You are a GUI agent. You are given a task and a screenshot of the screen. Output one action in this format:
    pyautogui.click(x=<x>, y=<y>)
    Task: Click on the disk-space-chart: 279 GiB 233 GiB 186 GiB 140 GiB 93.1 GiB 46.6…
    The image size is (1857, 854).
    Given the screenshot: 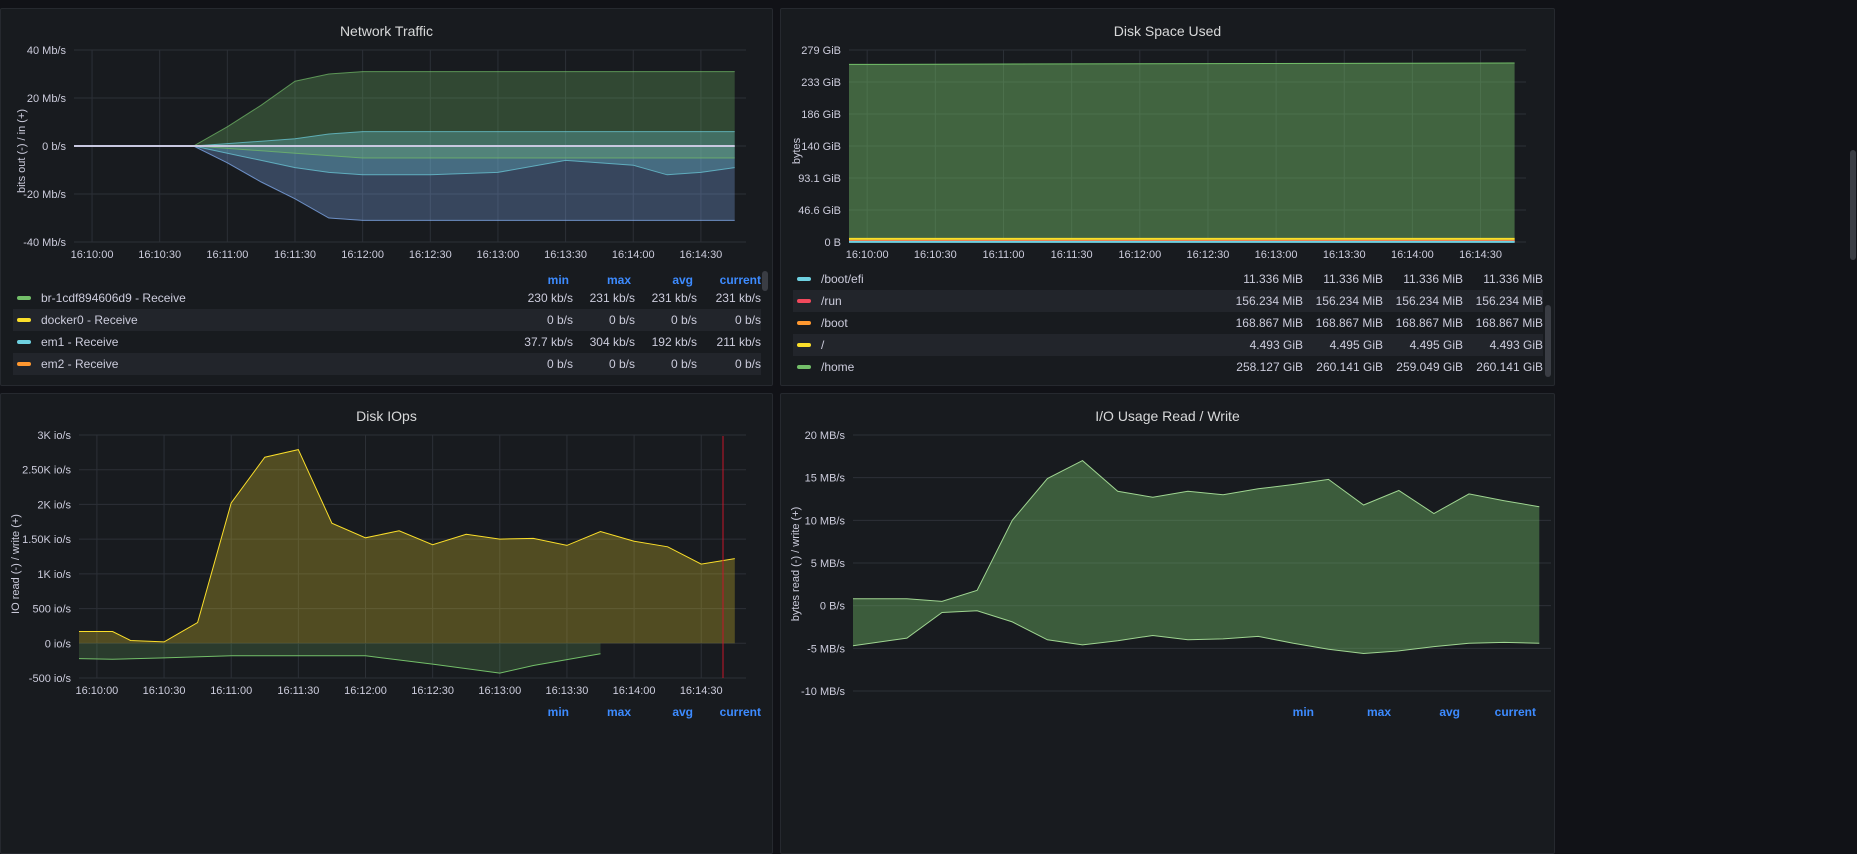 What is the action you would take?
    pyautogui.click(x=1168, y=141)
    